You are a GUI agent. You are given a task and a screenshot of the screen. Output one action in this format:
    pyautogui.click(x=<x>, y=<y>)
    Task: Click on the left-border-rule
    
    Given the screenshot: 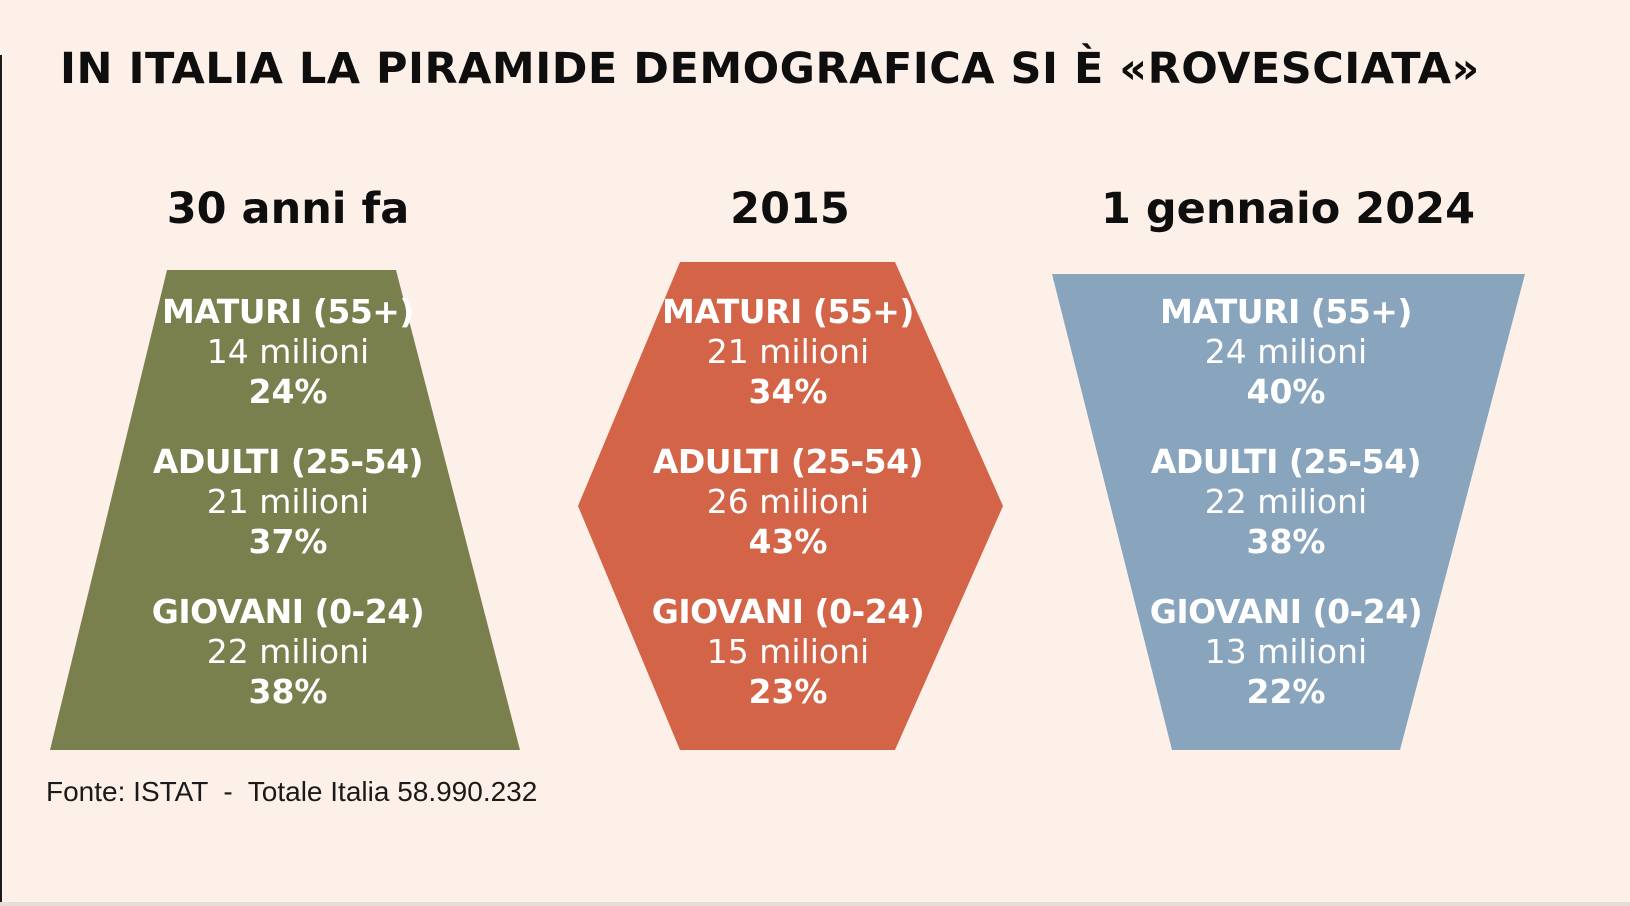 What is the action you would take?
    pyautogui.click(x=1, y=480)
    